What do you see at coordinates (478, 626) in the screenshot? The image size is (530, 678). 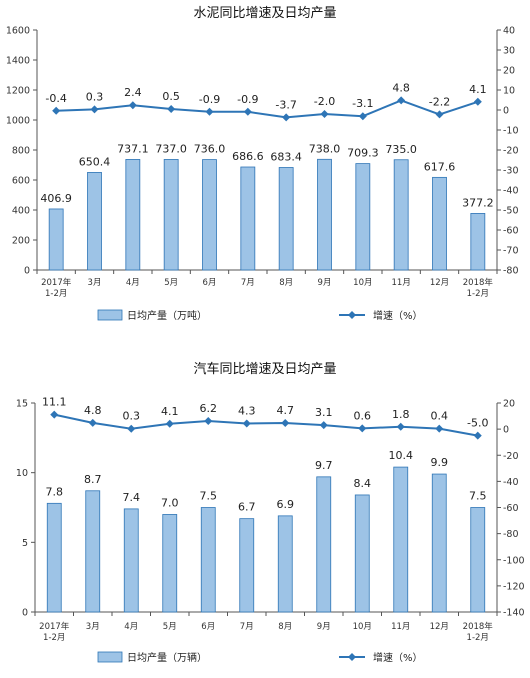 I see `auto-category-label: 2018年` at bounding box center [478, 626].